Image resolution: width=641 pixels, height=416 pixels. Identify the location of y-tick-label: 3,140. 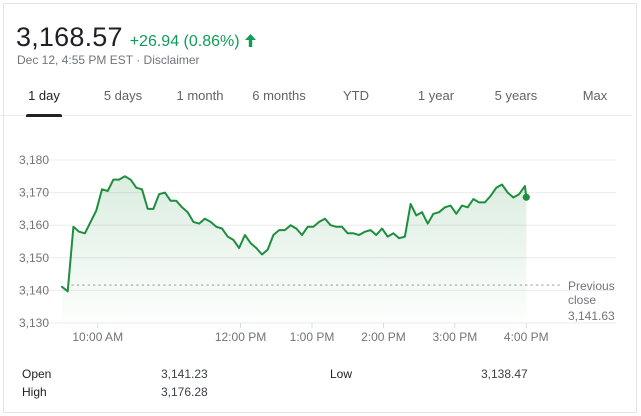
(34, 290).